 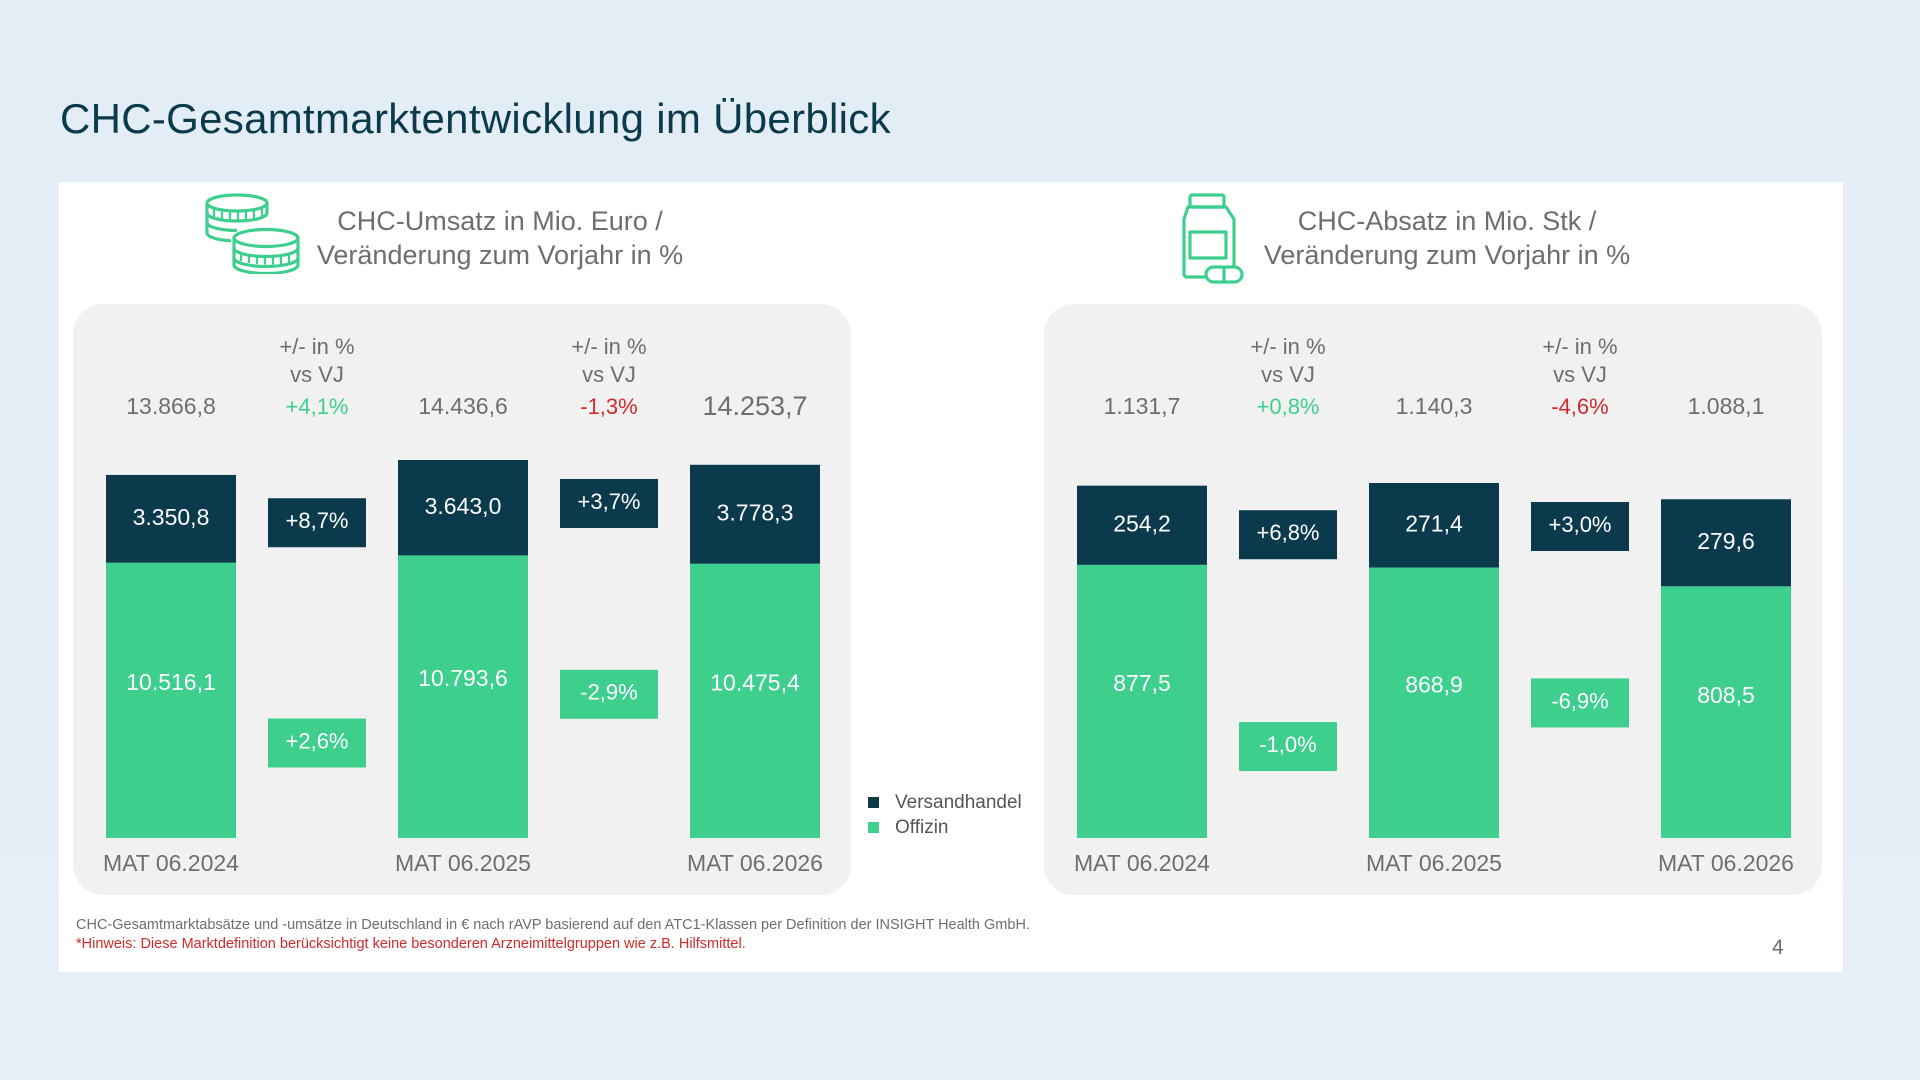 What do you see at coordinates (317, 740) in the screenshot?
I see `change-label-offizin: +2,6%` at bounding box center [317, 740].